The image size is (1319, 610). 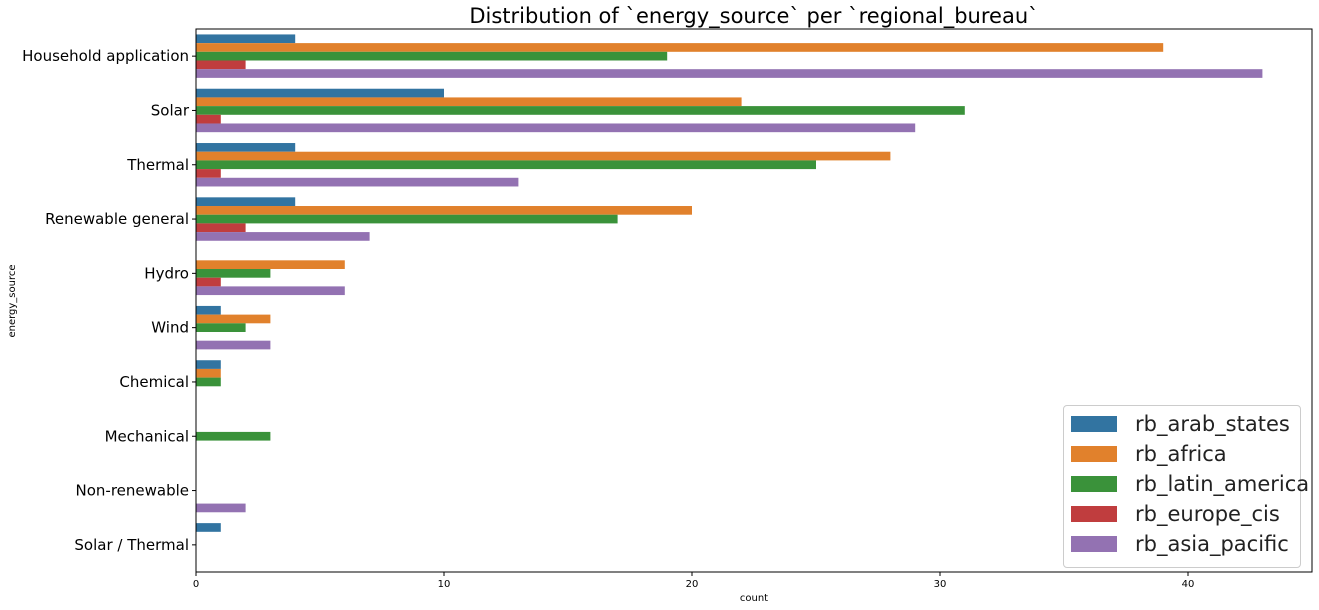 I want to click on y-tick-label: Thermal, so click(x=157, y=165).